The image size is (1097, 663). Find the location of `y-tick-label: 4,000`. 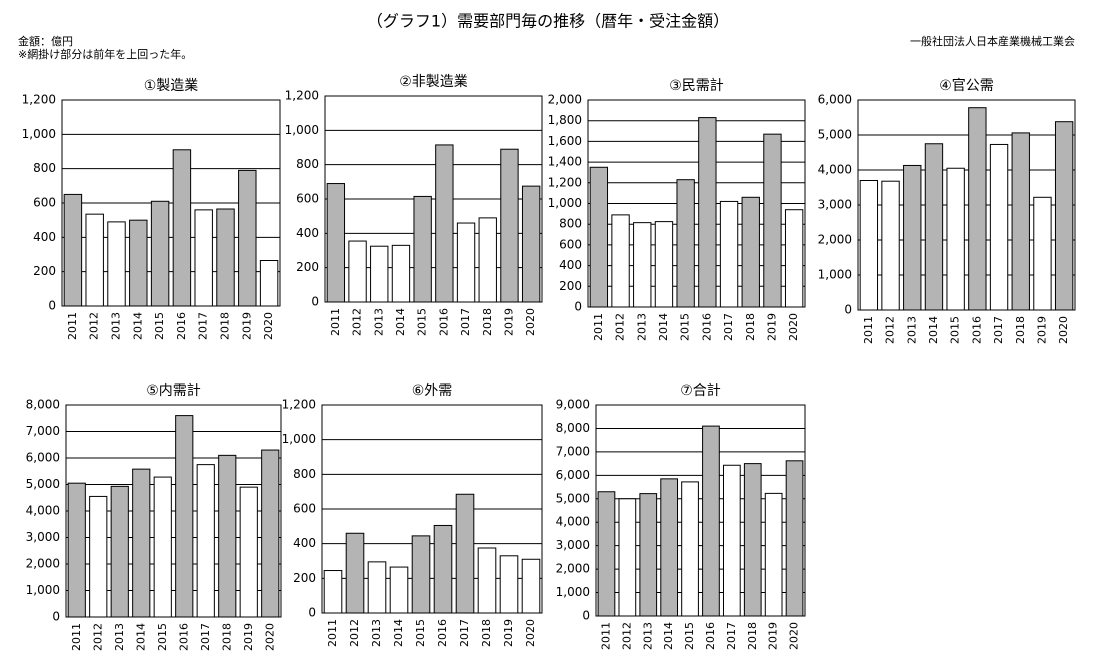

y-tick-label: 4,000 is located at coordinates (43, 511).